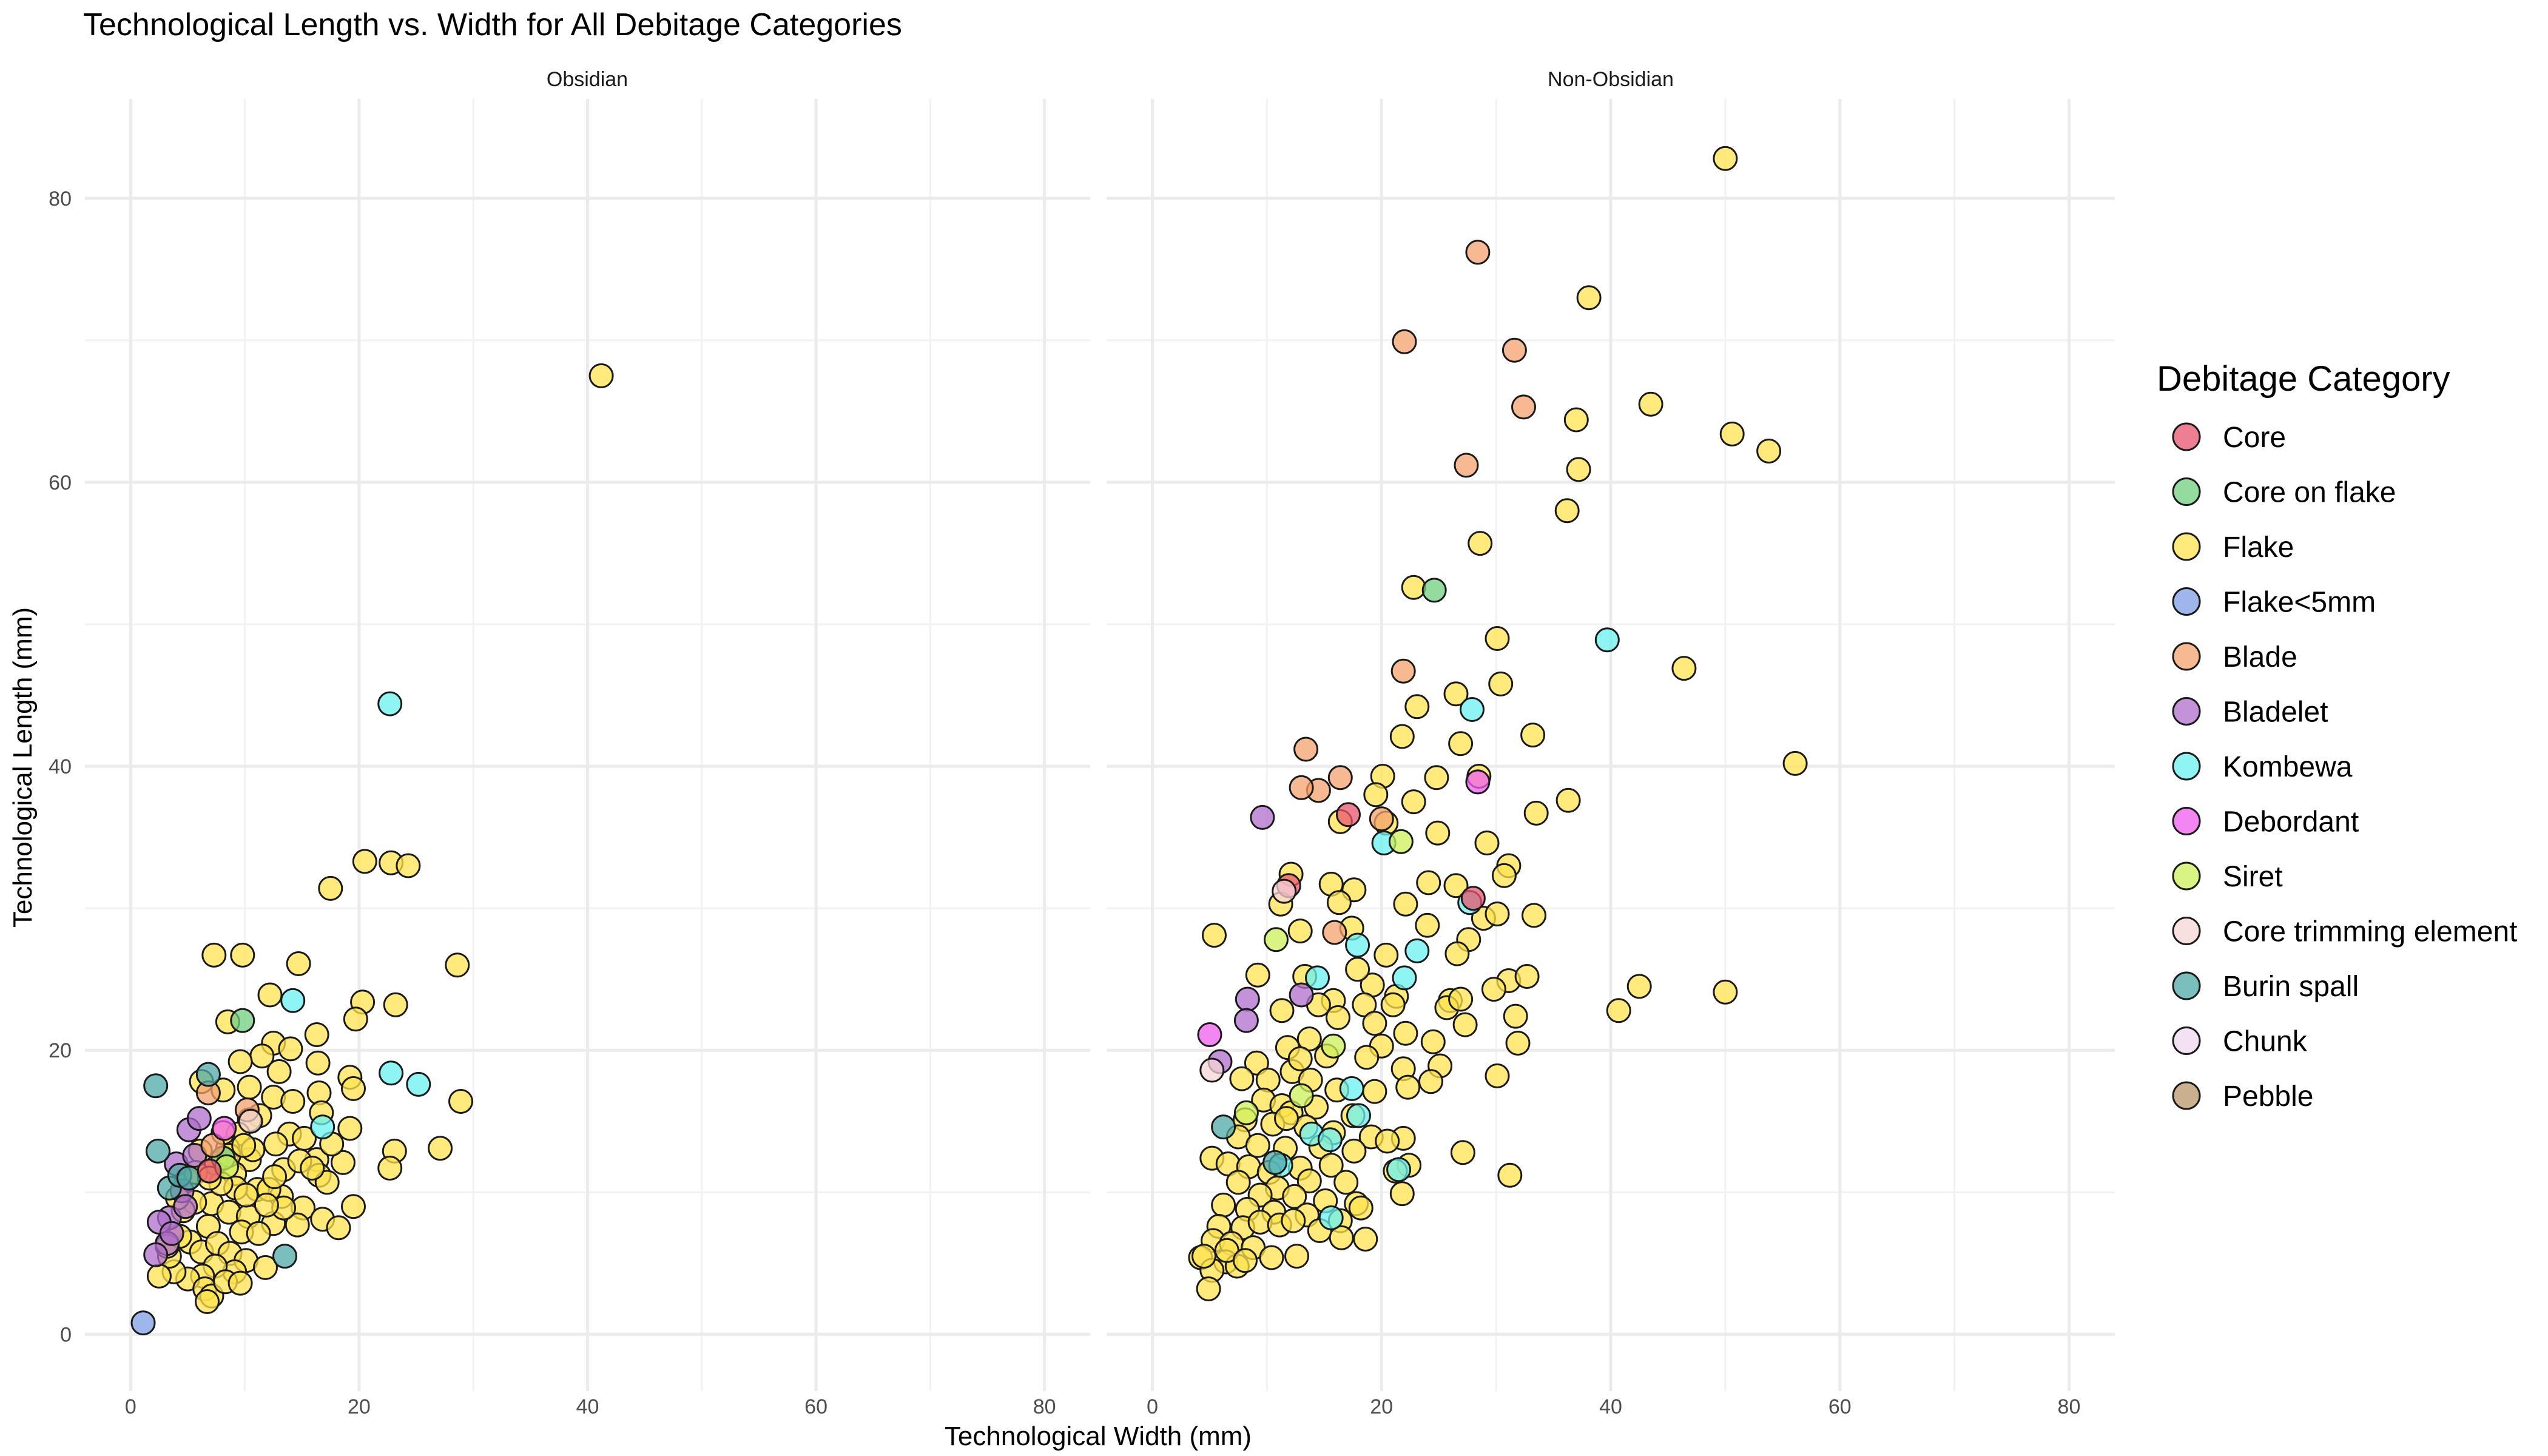 The height and width of the screenshot is (1456, 2548). What do you see at coordinates (66, 1334) in the screenshot?
I see `y-tick-label: 0` at bounding box center [66, 1334].